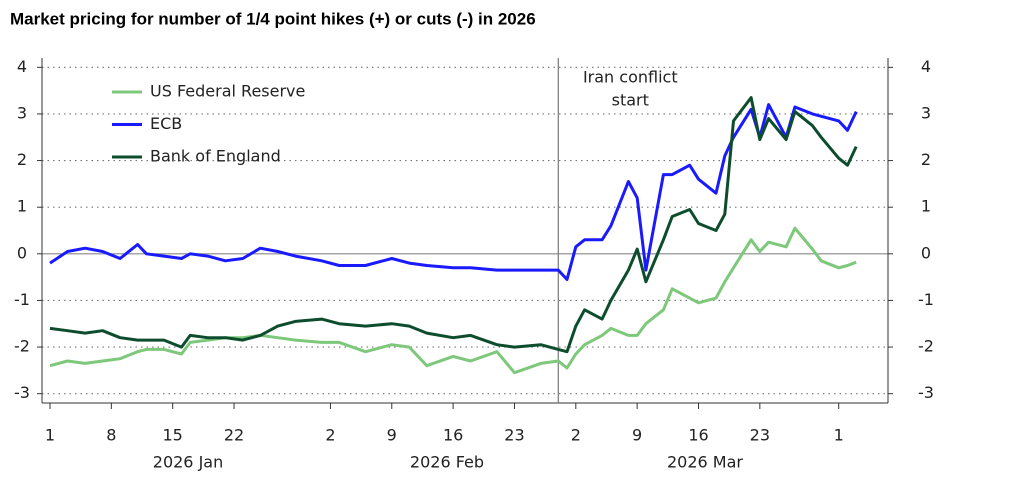 The image size is (1024, 481). What do you see at coordinates (188, 462) in the screenshot?
I see `month-label: 2026 Jan` at bounding box center [188, 462].